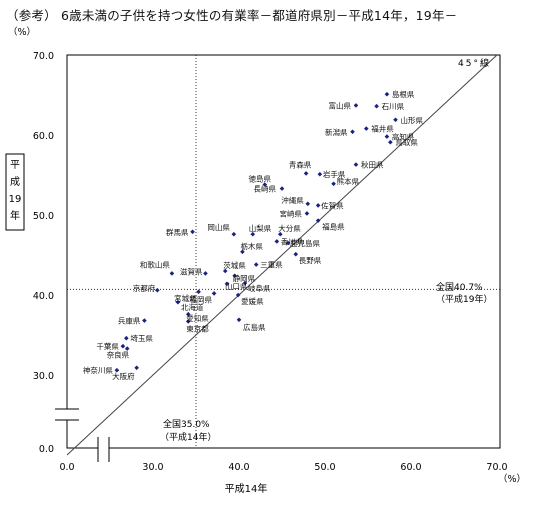 Image resolution: width=535 pixels, height=514 pixels. What do you see at coordinates (201, 299) in the screenshot?
I see `point-label: 福岡県` at bounding box center [201, 299].